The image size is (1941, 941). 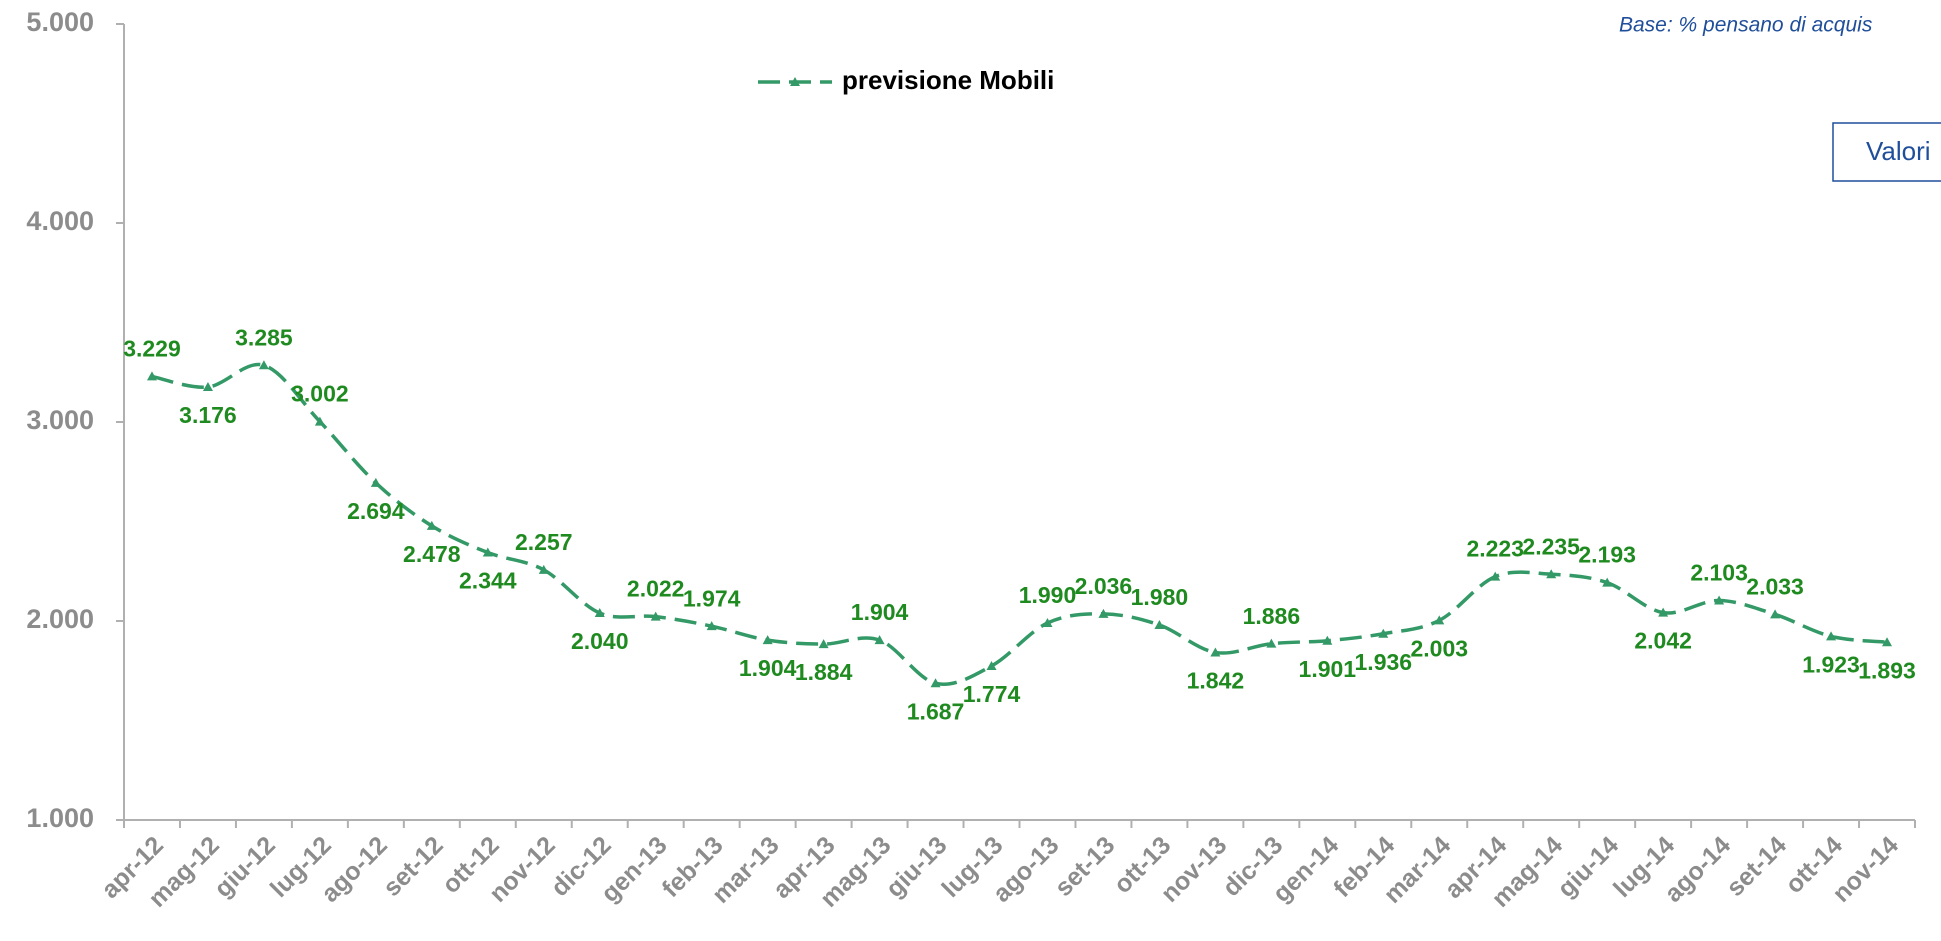 What do you see at coordinates (1384, 662) in the screenshot?
I see `value-label: 1.936` at bounding box center [1384, 662].